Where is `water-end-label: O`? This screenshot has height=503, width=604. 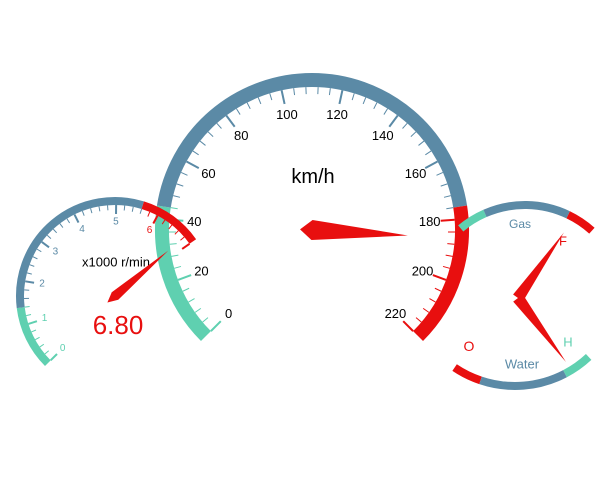 water-end-label: O is located at coordinates (469, 346).